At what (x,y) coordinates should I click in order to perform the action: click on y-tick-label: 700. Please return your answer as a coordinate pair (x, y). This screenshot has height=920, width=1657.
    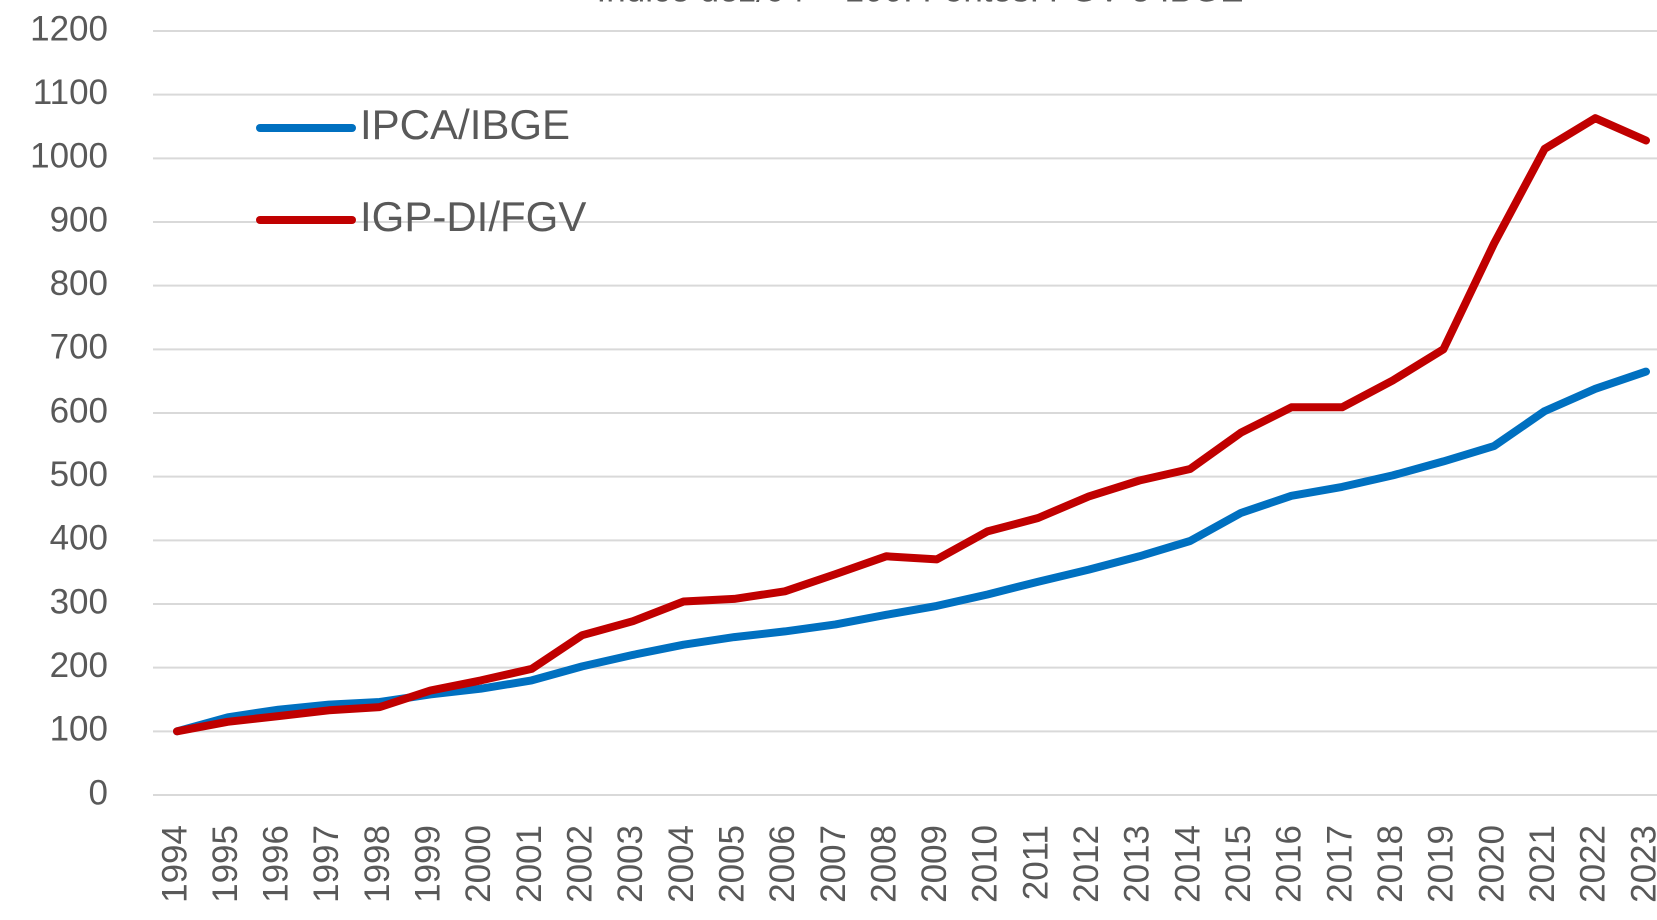
    Looking at the image, I should click on (79, 347).